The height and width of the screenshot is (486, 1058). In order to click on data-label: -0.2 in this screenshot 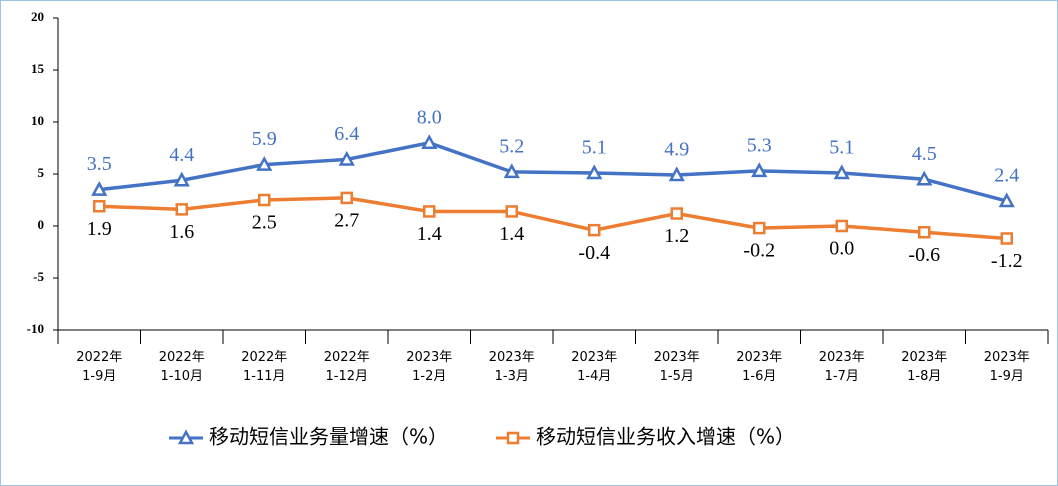, I will do `click(759, 251)`.